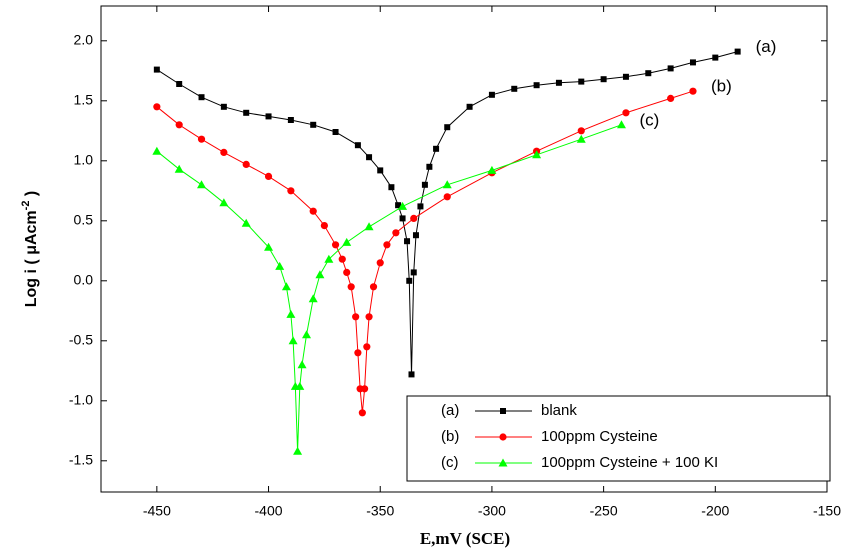 This screenshot has height=554, width=853. Describe the element at coordinates (31, 196) in the screenshot. I see `y-axis-title-end: )` at that location.